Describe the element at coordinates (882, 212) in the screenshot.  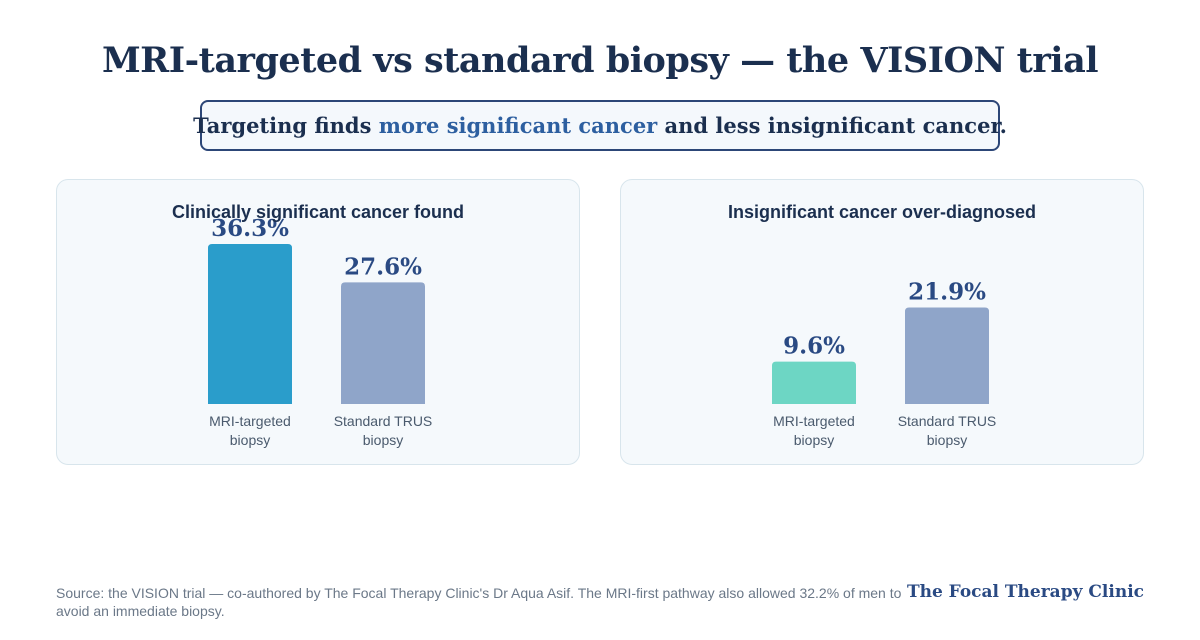
I see `chart-title: Insignificant cancer over-diagnosed` at that location.